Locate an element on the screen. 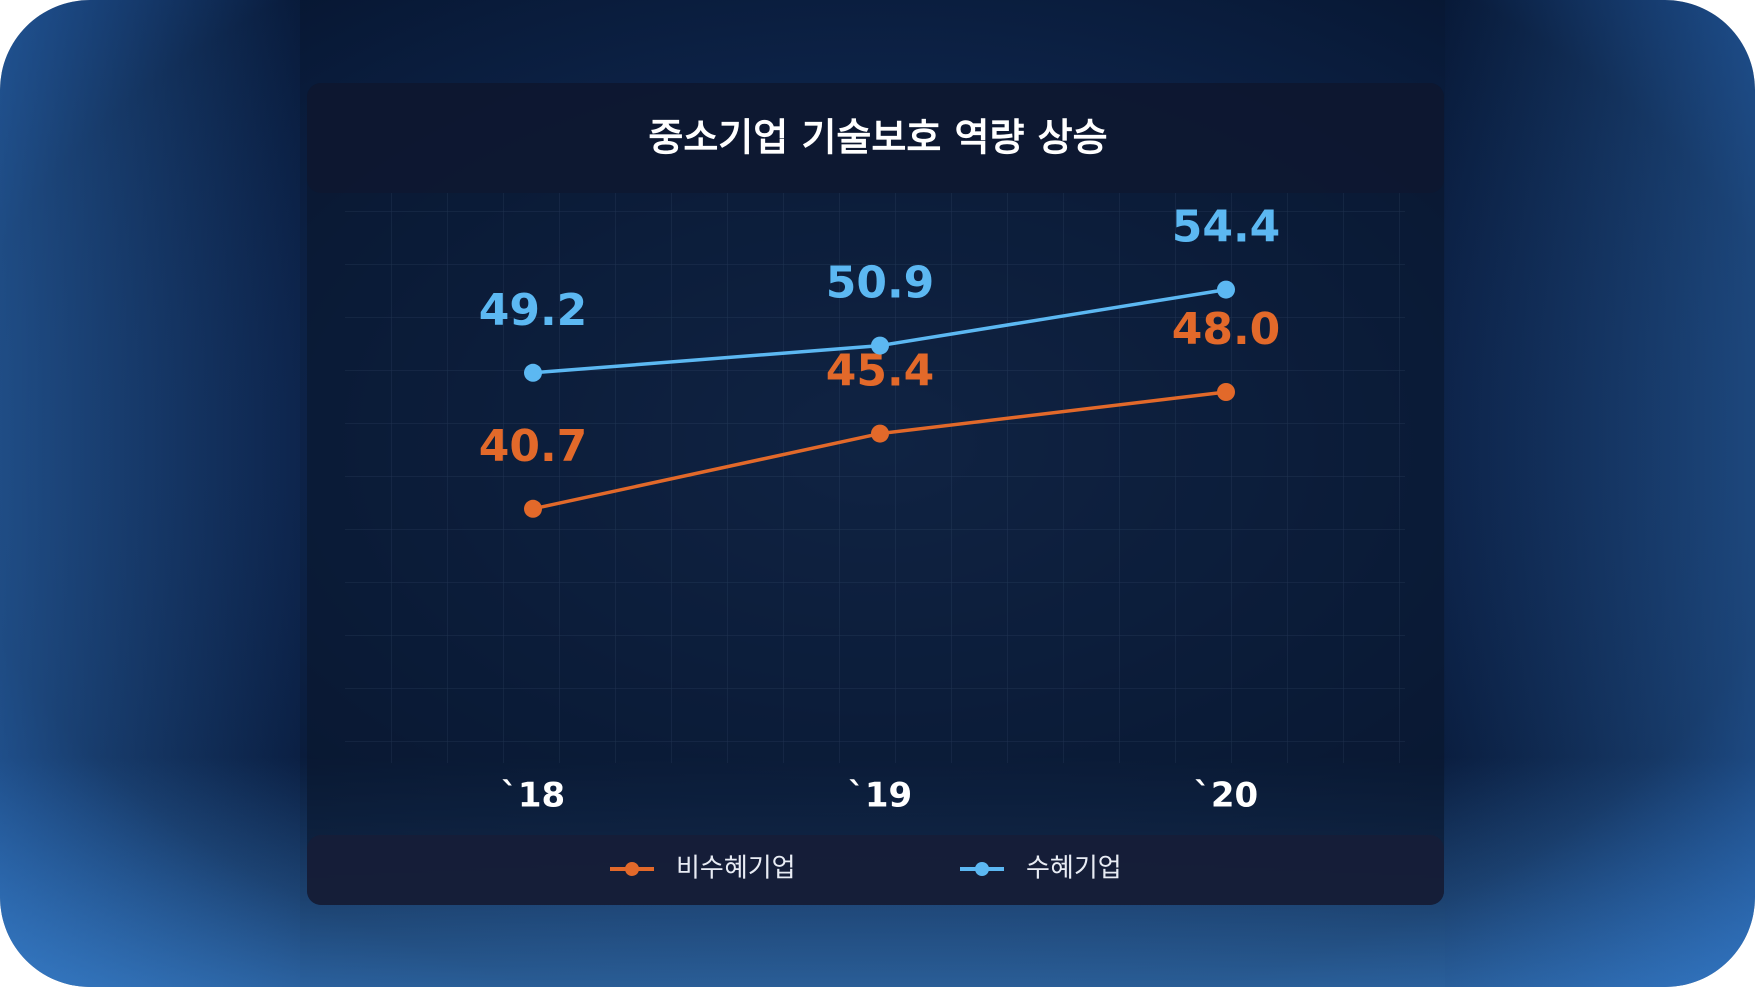 The image size is (1755, 987). data-label: 48.0 is located at coordinates (1226, 329).